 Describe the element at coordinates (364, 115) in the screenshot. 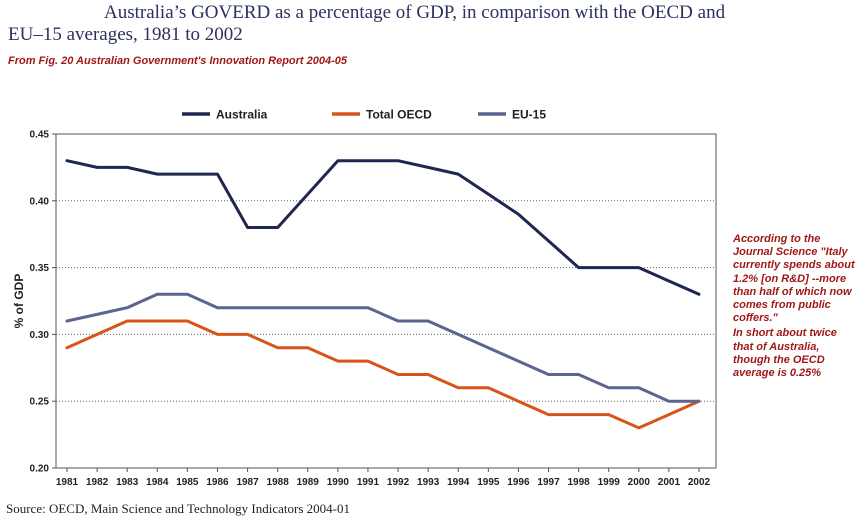

I see `legend: Australia Total OECD EU-15` at that location.